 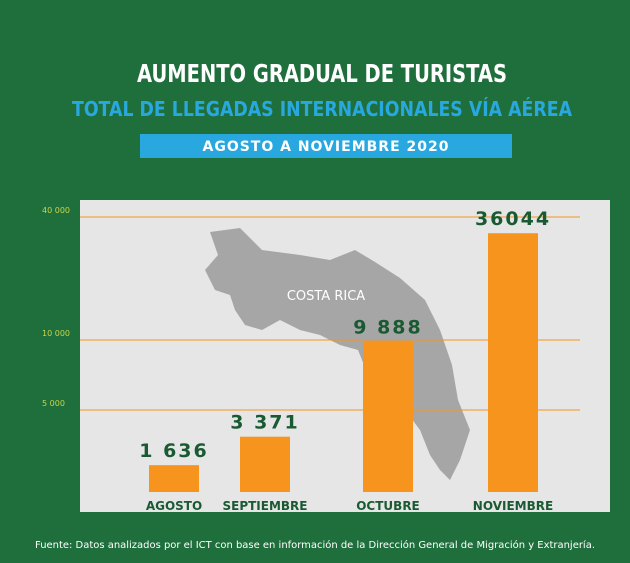 What do you see at coordinates (388, 328) in the screenshot?
I see `value-label: 9 888` at bounding box center [388, 328].